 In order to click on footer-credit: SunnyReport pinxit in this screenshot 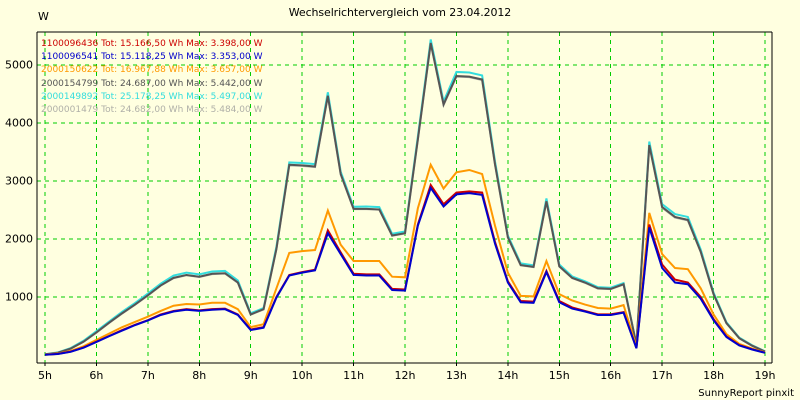, I will do `click(746, 393)`.